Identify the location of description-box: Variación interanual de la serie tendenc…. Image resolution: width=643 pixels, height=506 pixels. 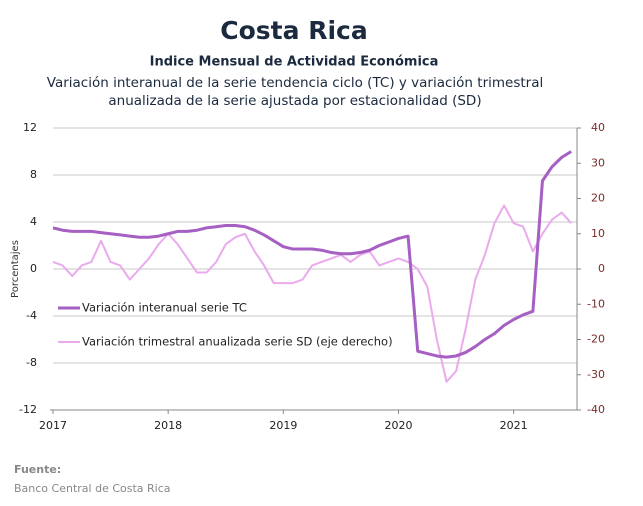
(295, 92).